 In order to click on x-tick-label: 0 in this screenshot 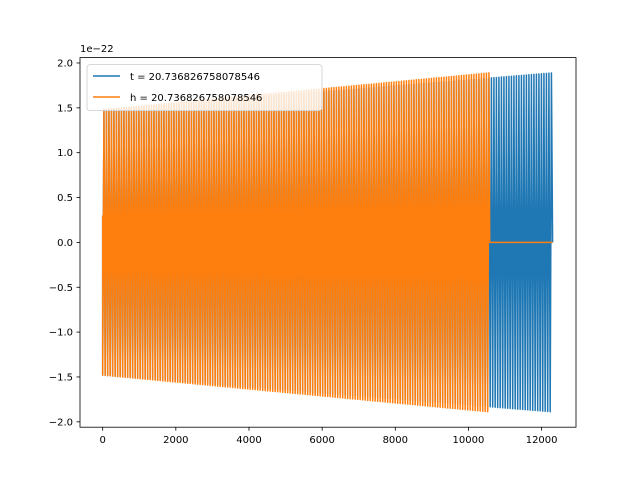, I will do `click(102, 440)`.